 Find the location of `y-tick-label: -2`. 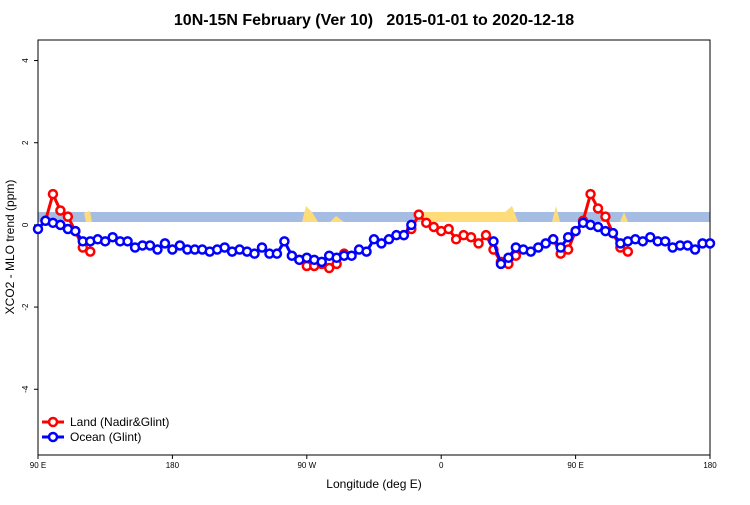

y-tick-label: -2 is located at coordinates (25, 307).